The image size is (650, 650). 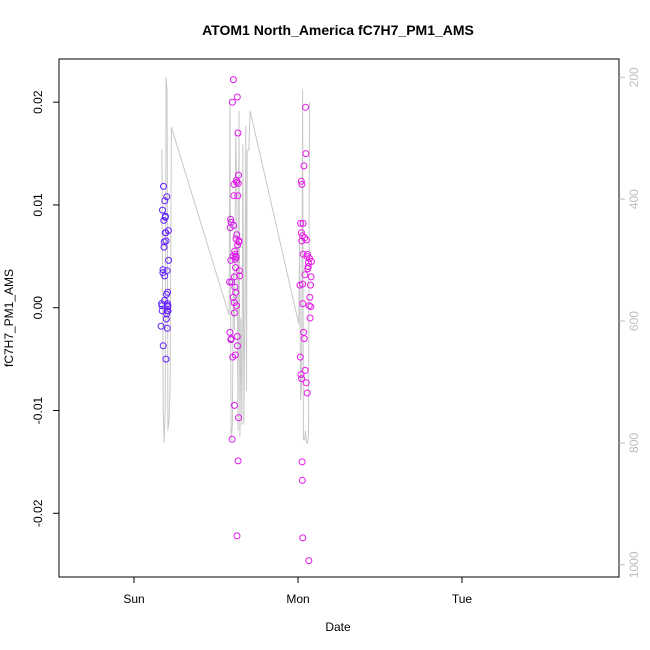 I want to click on x-tick-label-1: Mon, so click(x=297, y=599).